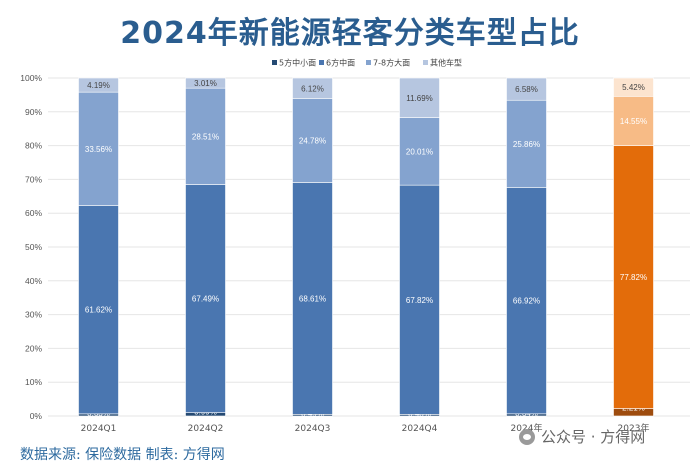 The image size is (700, 465). Describe the element at coordinates (33, 281) in the screenshot. I see `y-tick-label: 40%` at that location.